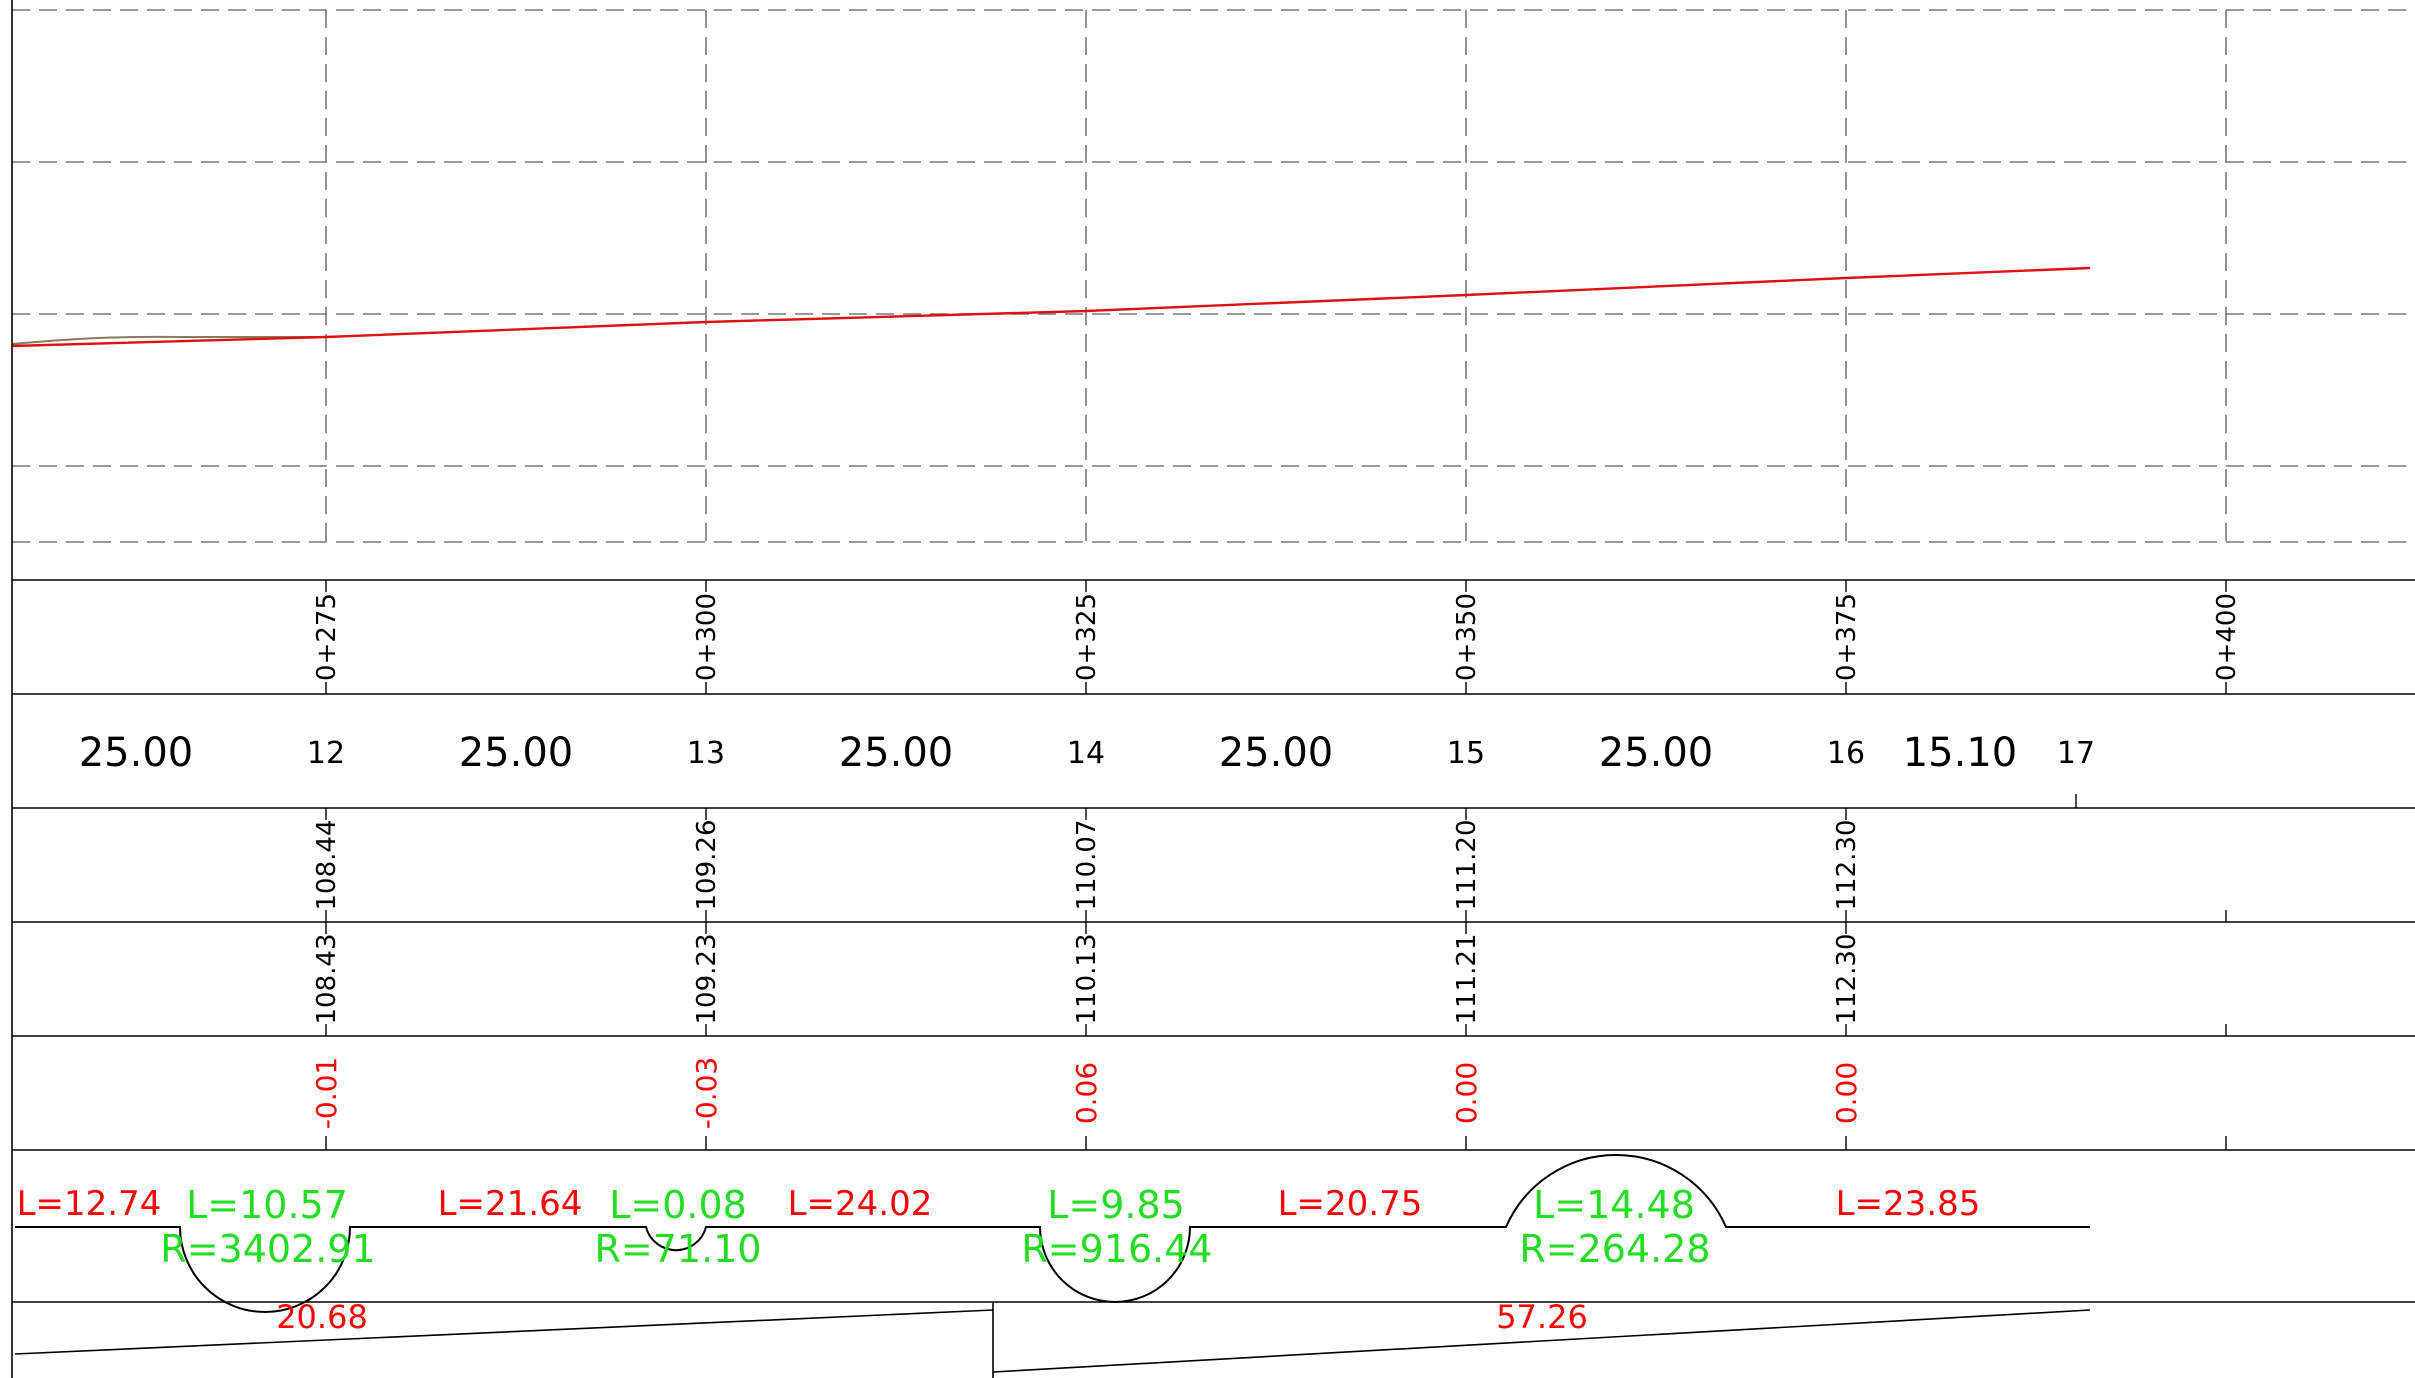 Image resolution: width=2415 pixels, height=1378 pixels. What do you see at coordinates (89, 1204) in the screenshot?
I see `straight-length: L=12.74` at bounding box center [89, 1204].